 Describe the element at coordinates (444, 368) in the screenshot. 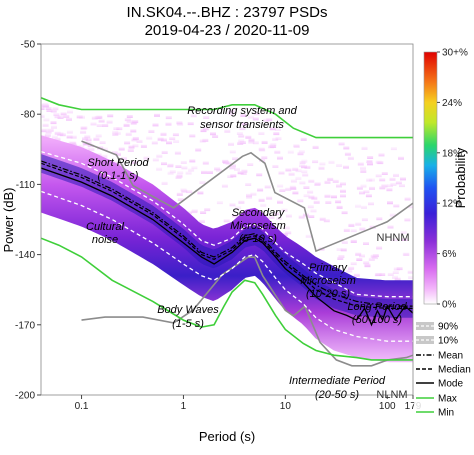

I see `legend: 90% 10% Mean Median Mode Max Min` at that location.